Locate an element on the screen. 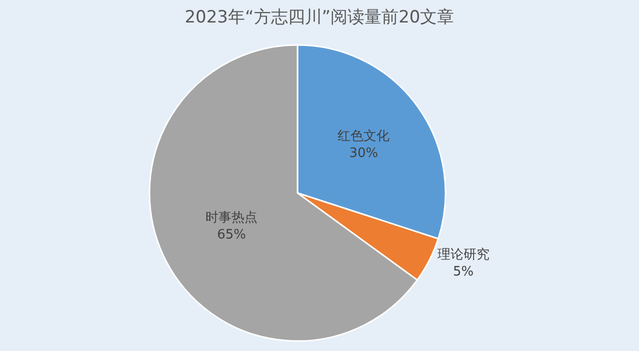 This screenshot has height=351, width=639. slice-label: 红色文化 is located at coordinates (364, 136).